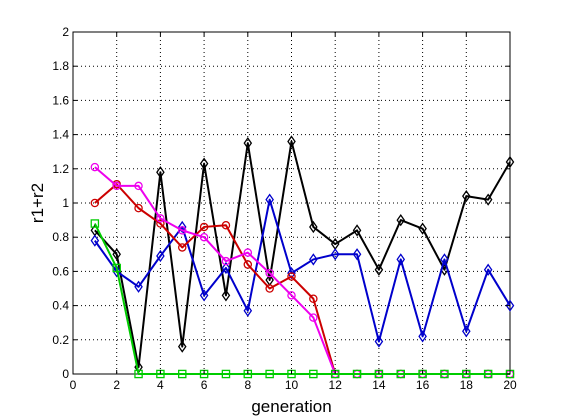 Image resolution: width=561 pixels, height=420 pixels. I want to click on y-tick-label: 1.8, so click(60, 66).